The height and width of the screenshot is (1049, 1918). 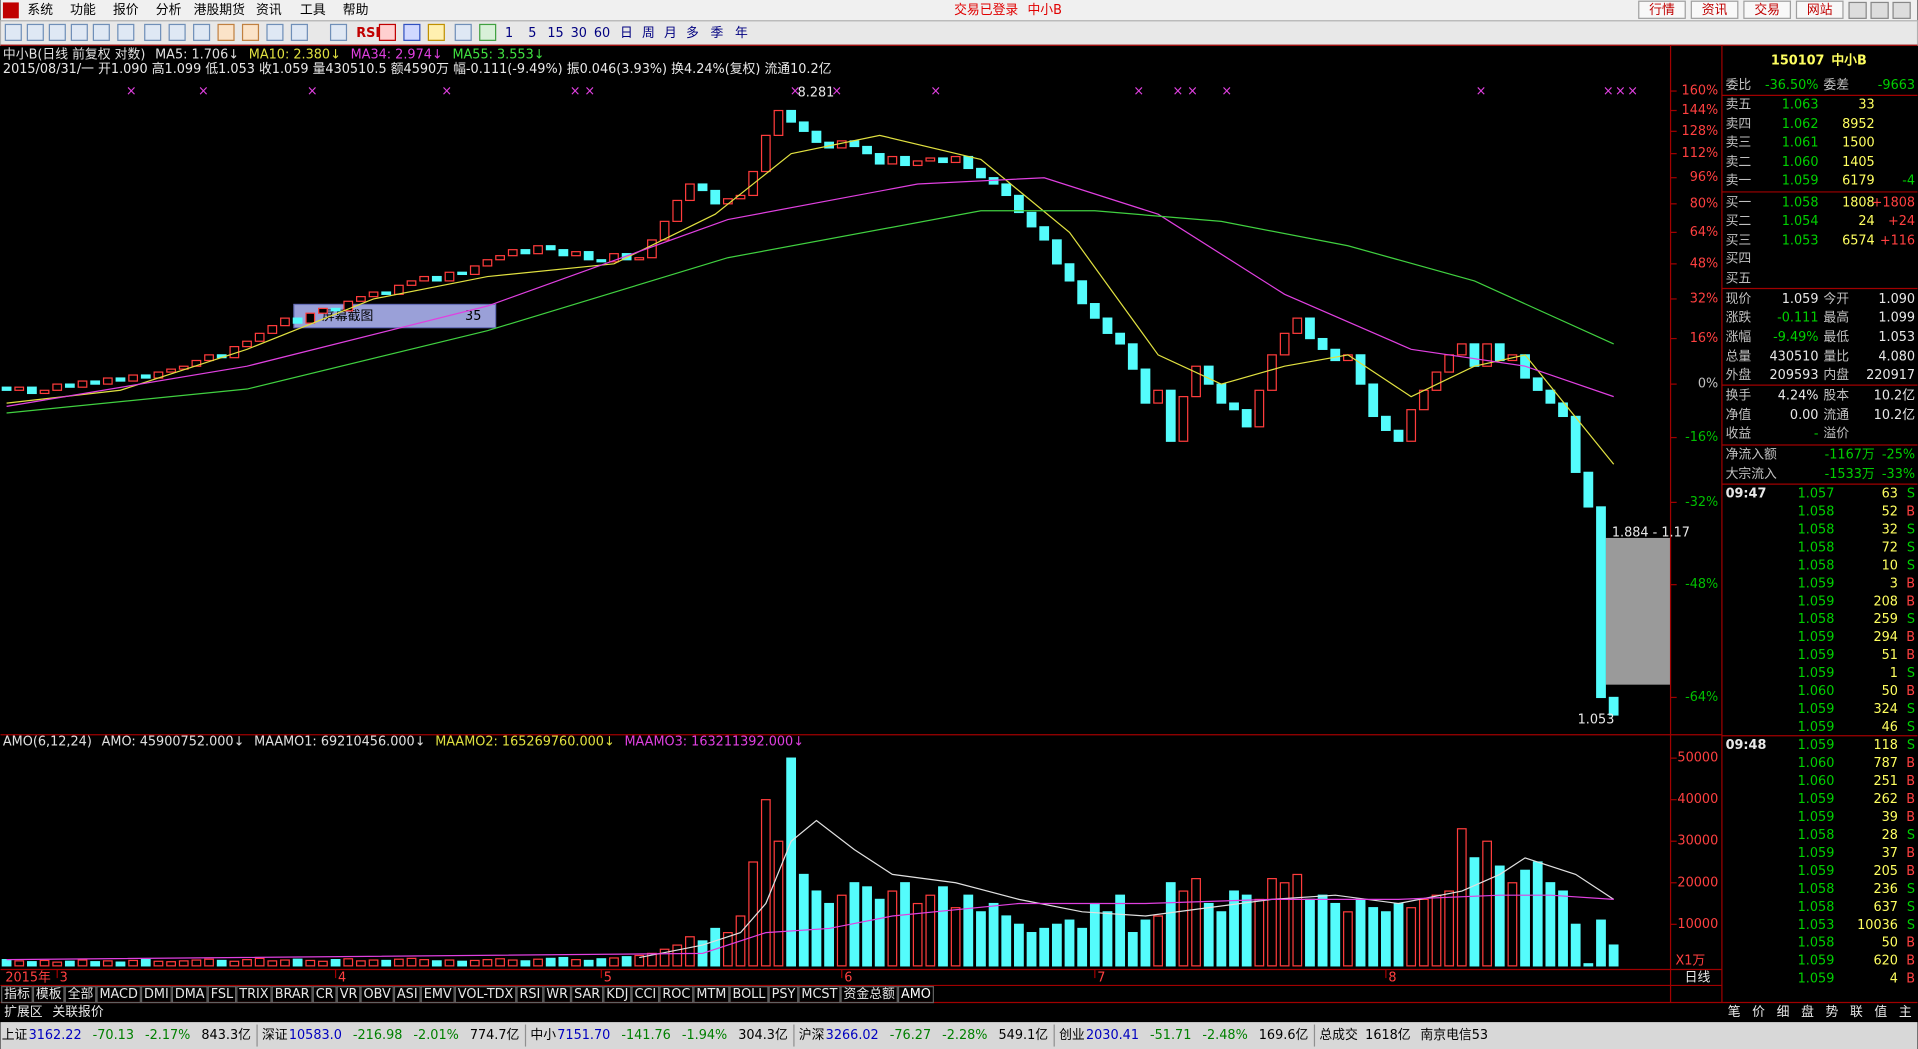 I want to click on menu-button: 行情, so click(x=1662, y=10).